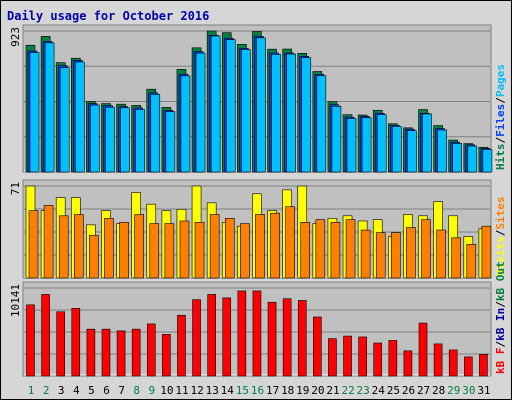 The height and width of the screenshot is (400, 512). Describe the element at coordinates (228, 390) in the screenshot. I see `day-label: 14` at that location.